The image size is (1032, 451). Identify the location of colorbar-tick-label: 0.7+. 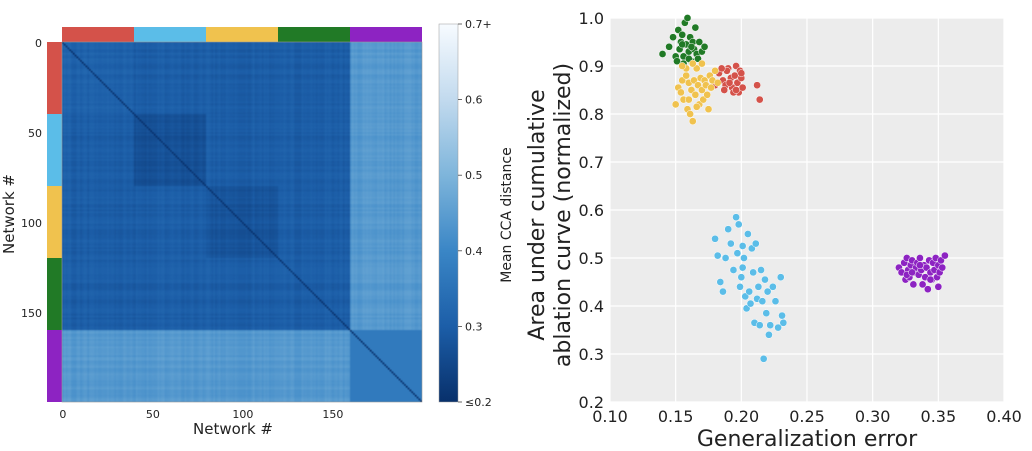
(478, 24).